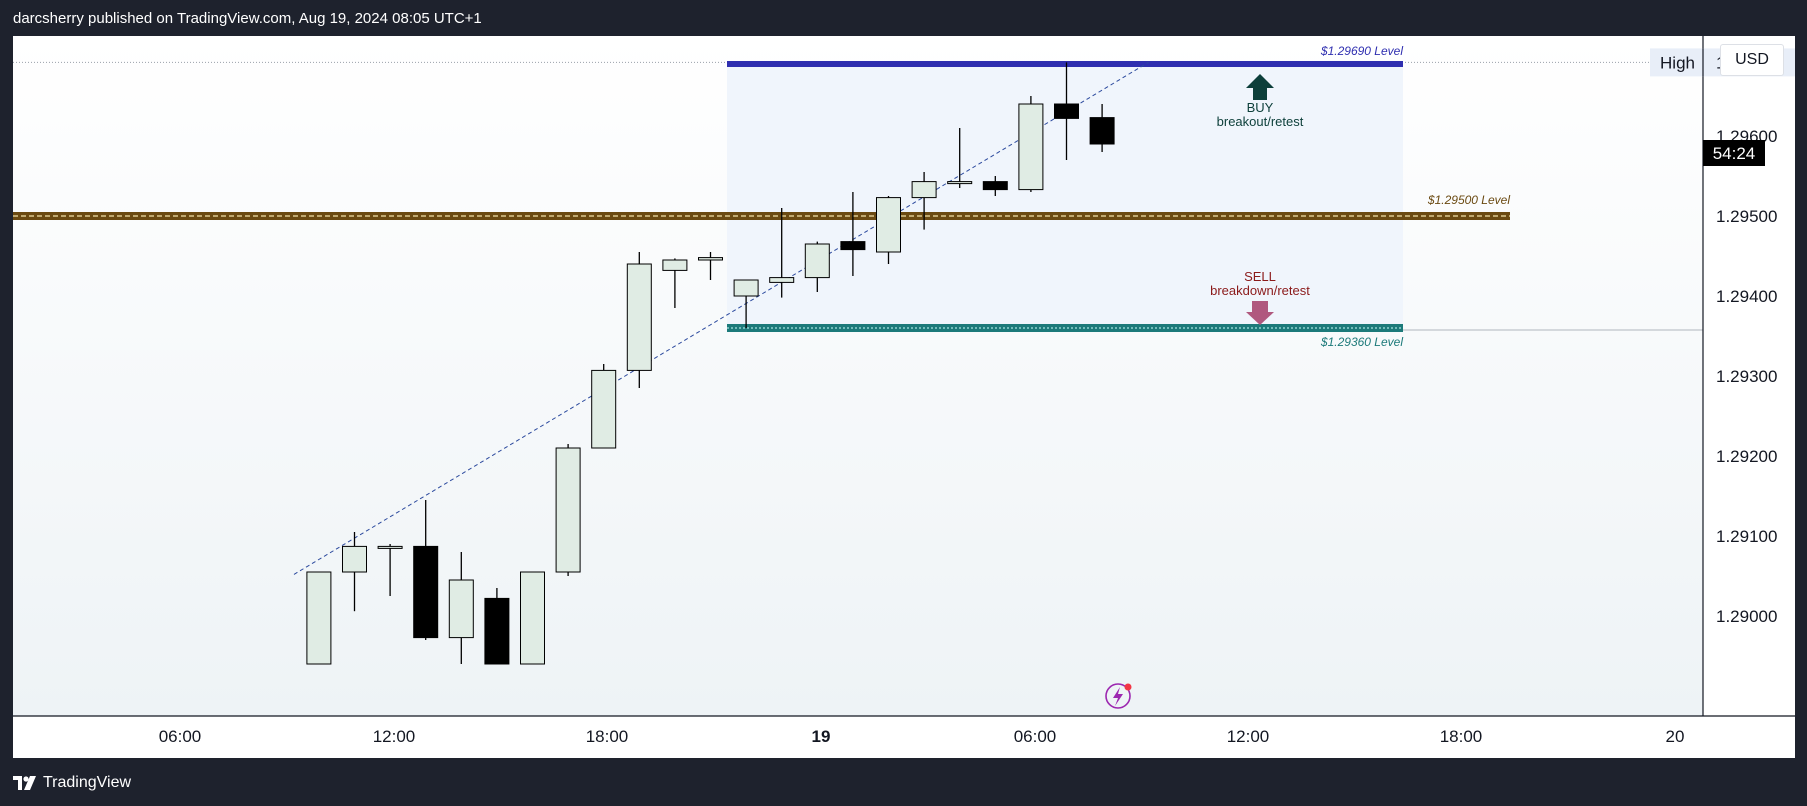 The width and height of the screenshot is (1807, 806). I want to click on sell-subtitle: breakdown/retest, so click(1260, 290).